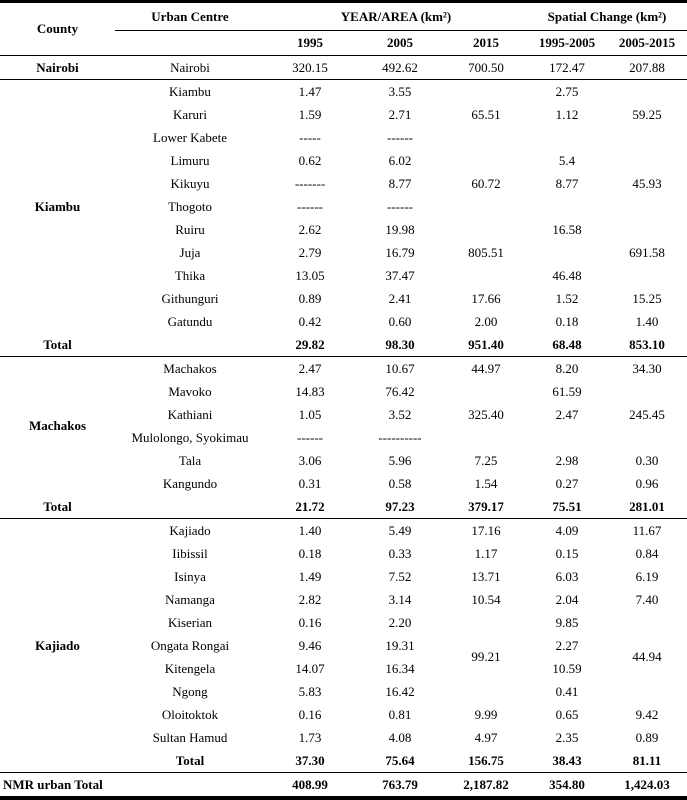 The image size is (687, 800). What do you see at coordinates (190, 137) in the screenshot?
I see `centre-cell: Lower Kabete` at bounding box center [190, 137].